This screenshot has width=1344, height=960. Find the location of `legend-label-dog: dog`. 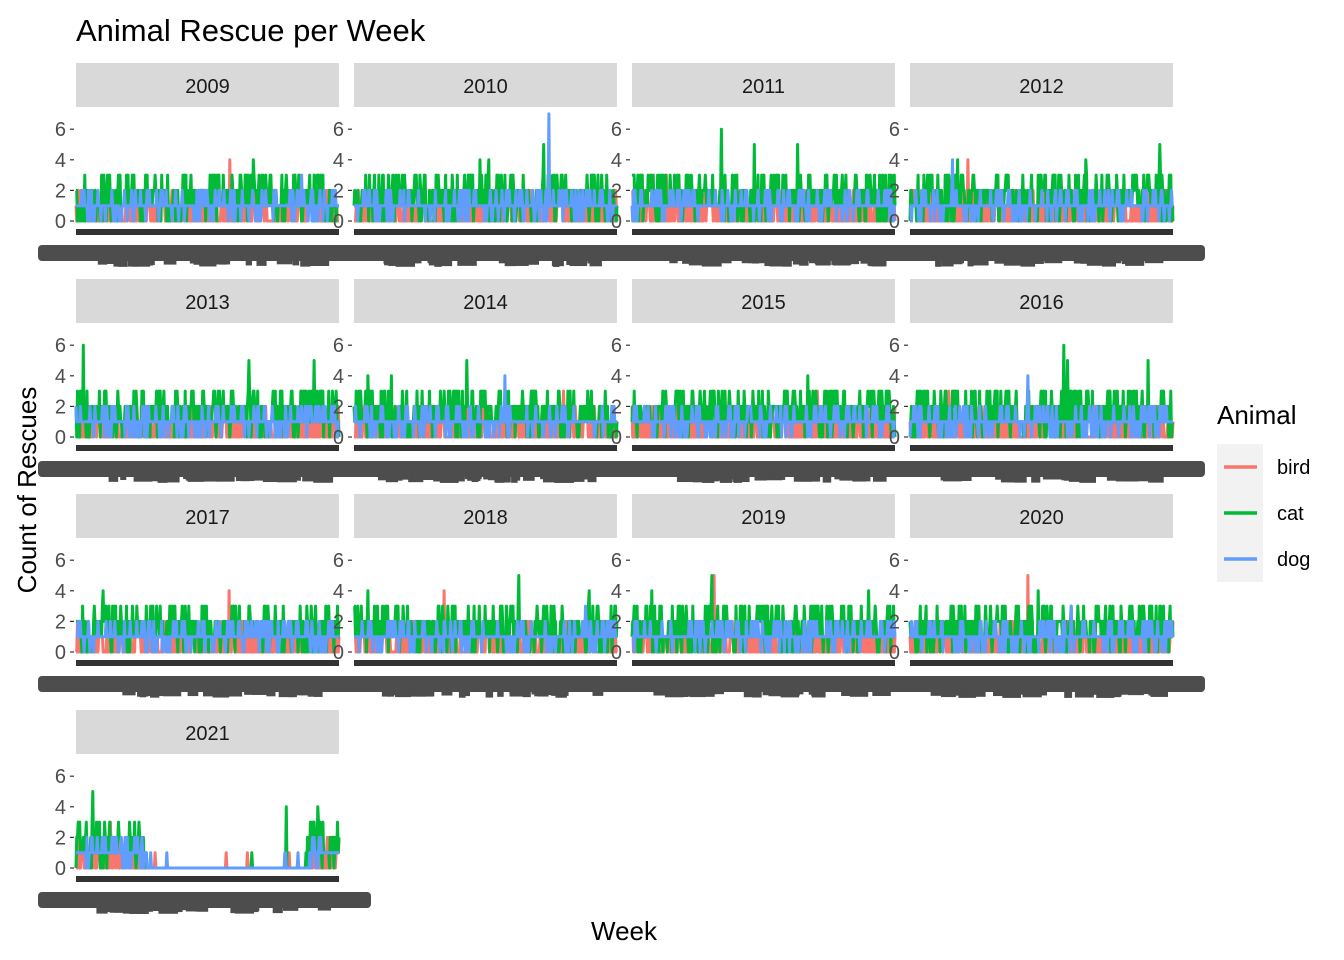

legend-label-dog: dog is located at coordinates (1293, 560).